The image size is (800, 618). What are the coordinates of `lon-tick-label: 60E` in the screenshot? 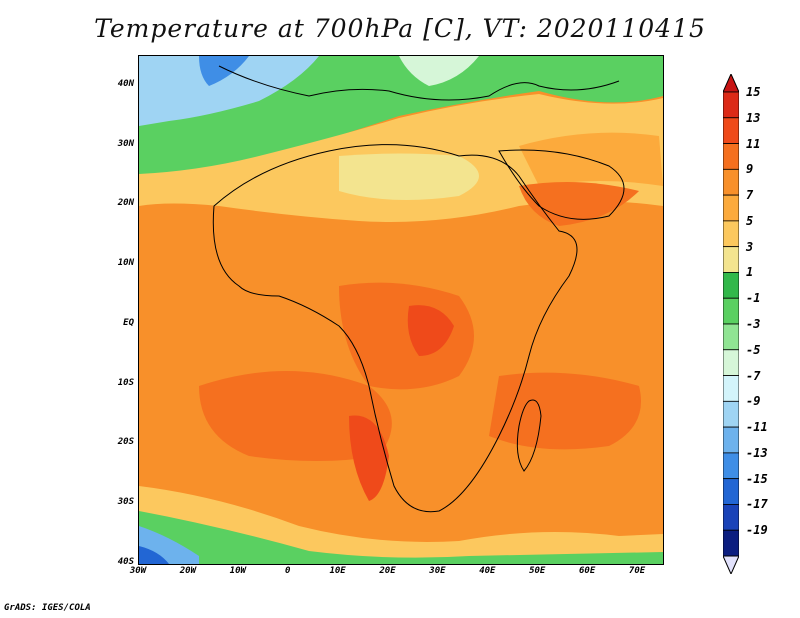 It's located at (587, 571).